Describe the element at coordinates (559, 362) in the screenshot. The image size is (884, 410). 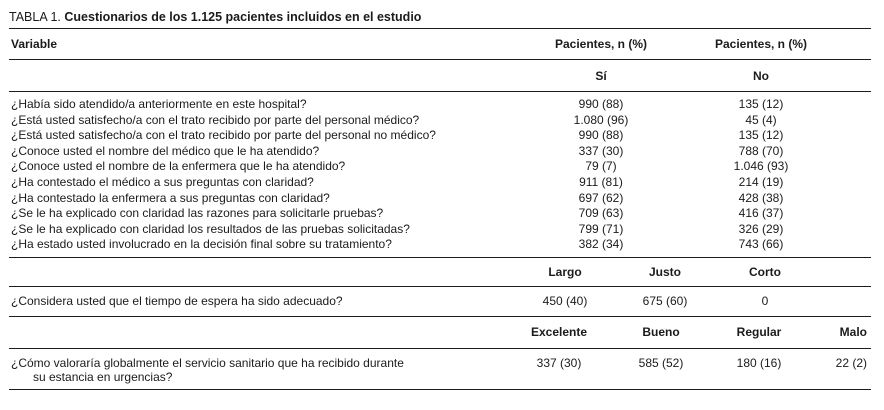
I see `cell-excelente: 337 (30)` at that location.